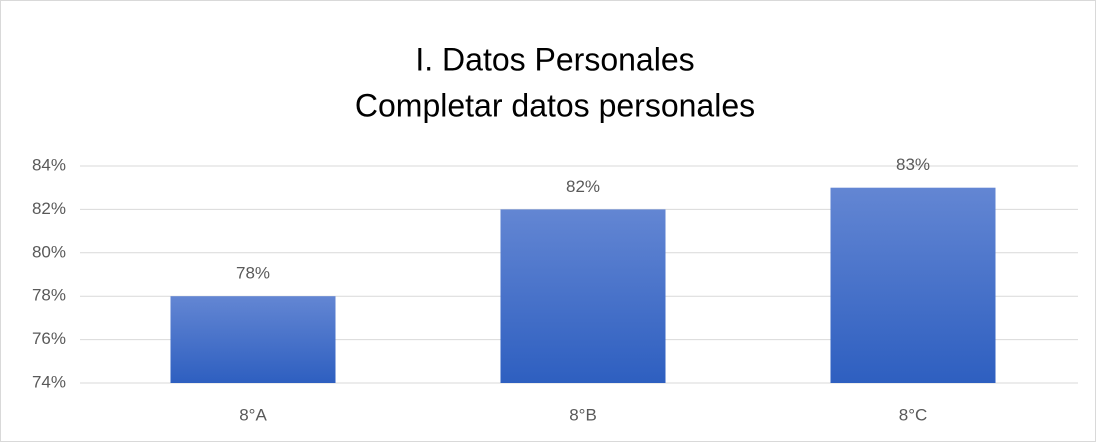 This screenshot has height=442, width=1096. Describe the element at coordinates (583, 186) in the screenshot. I see `data-label: 82%` at that location.